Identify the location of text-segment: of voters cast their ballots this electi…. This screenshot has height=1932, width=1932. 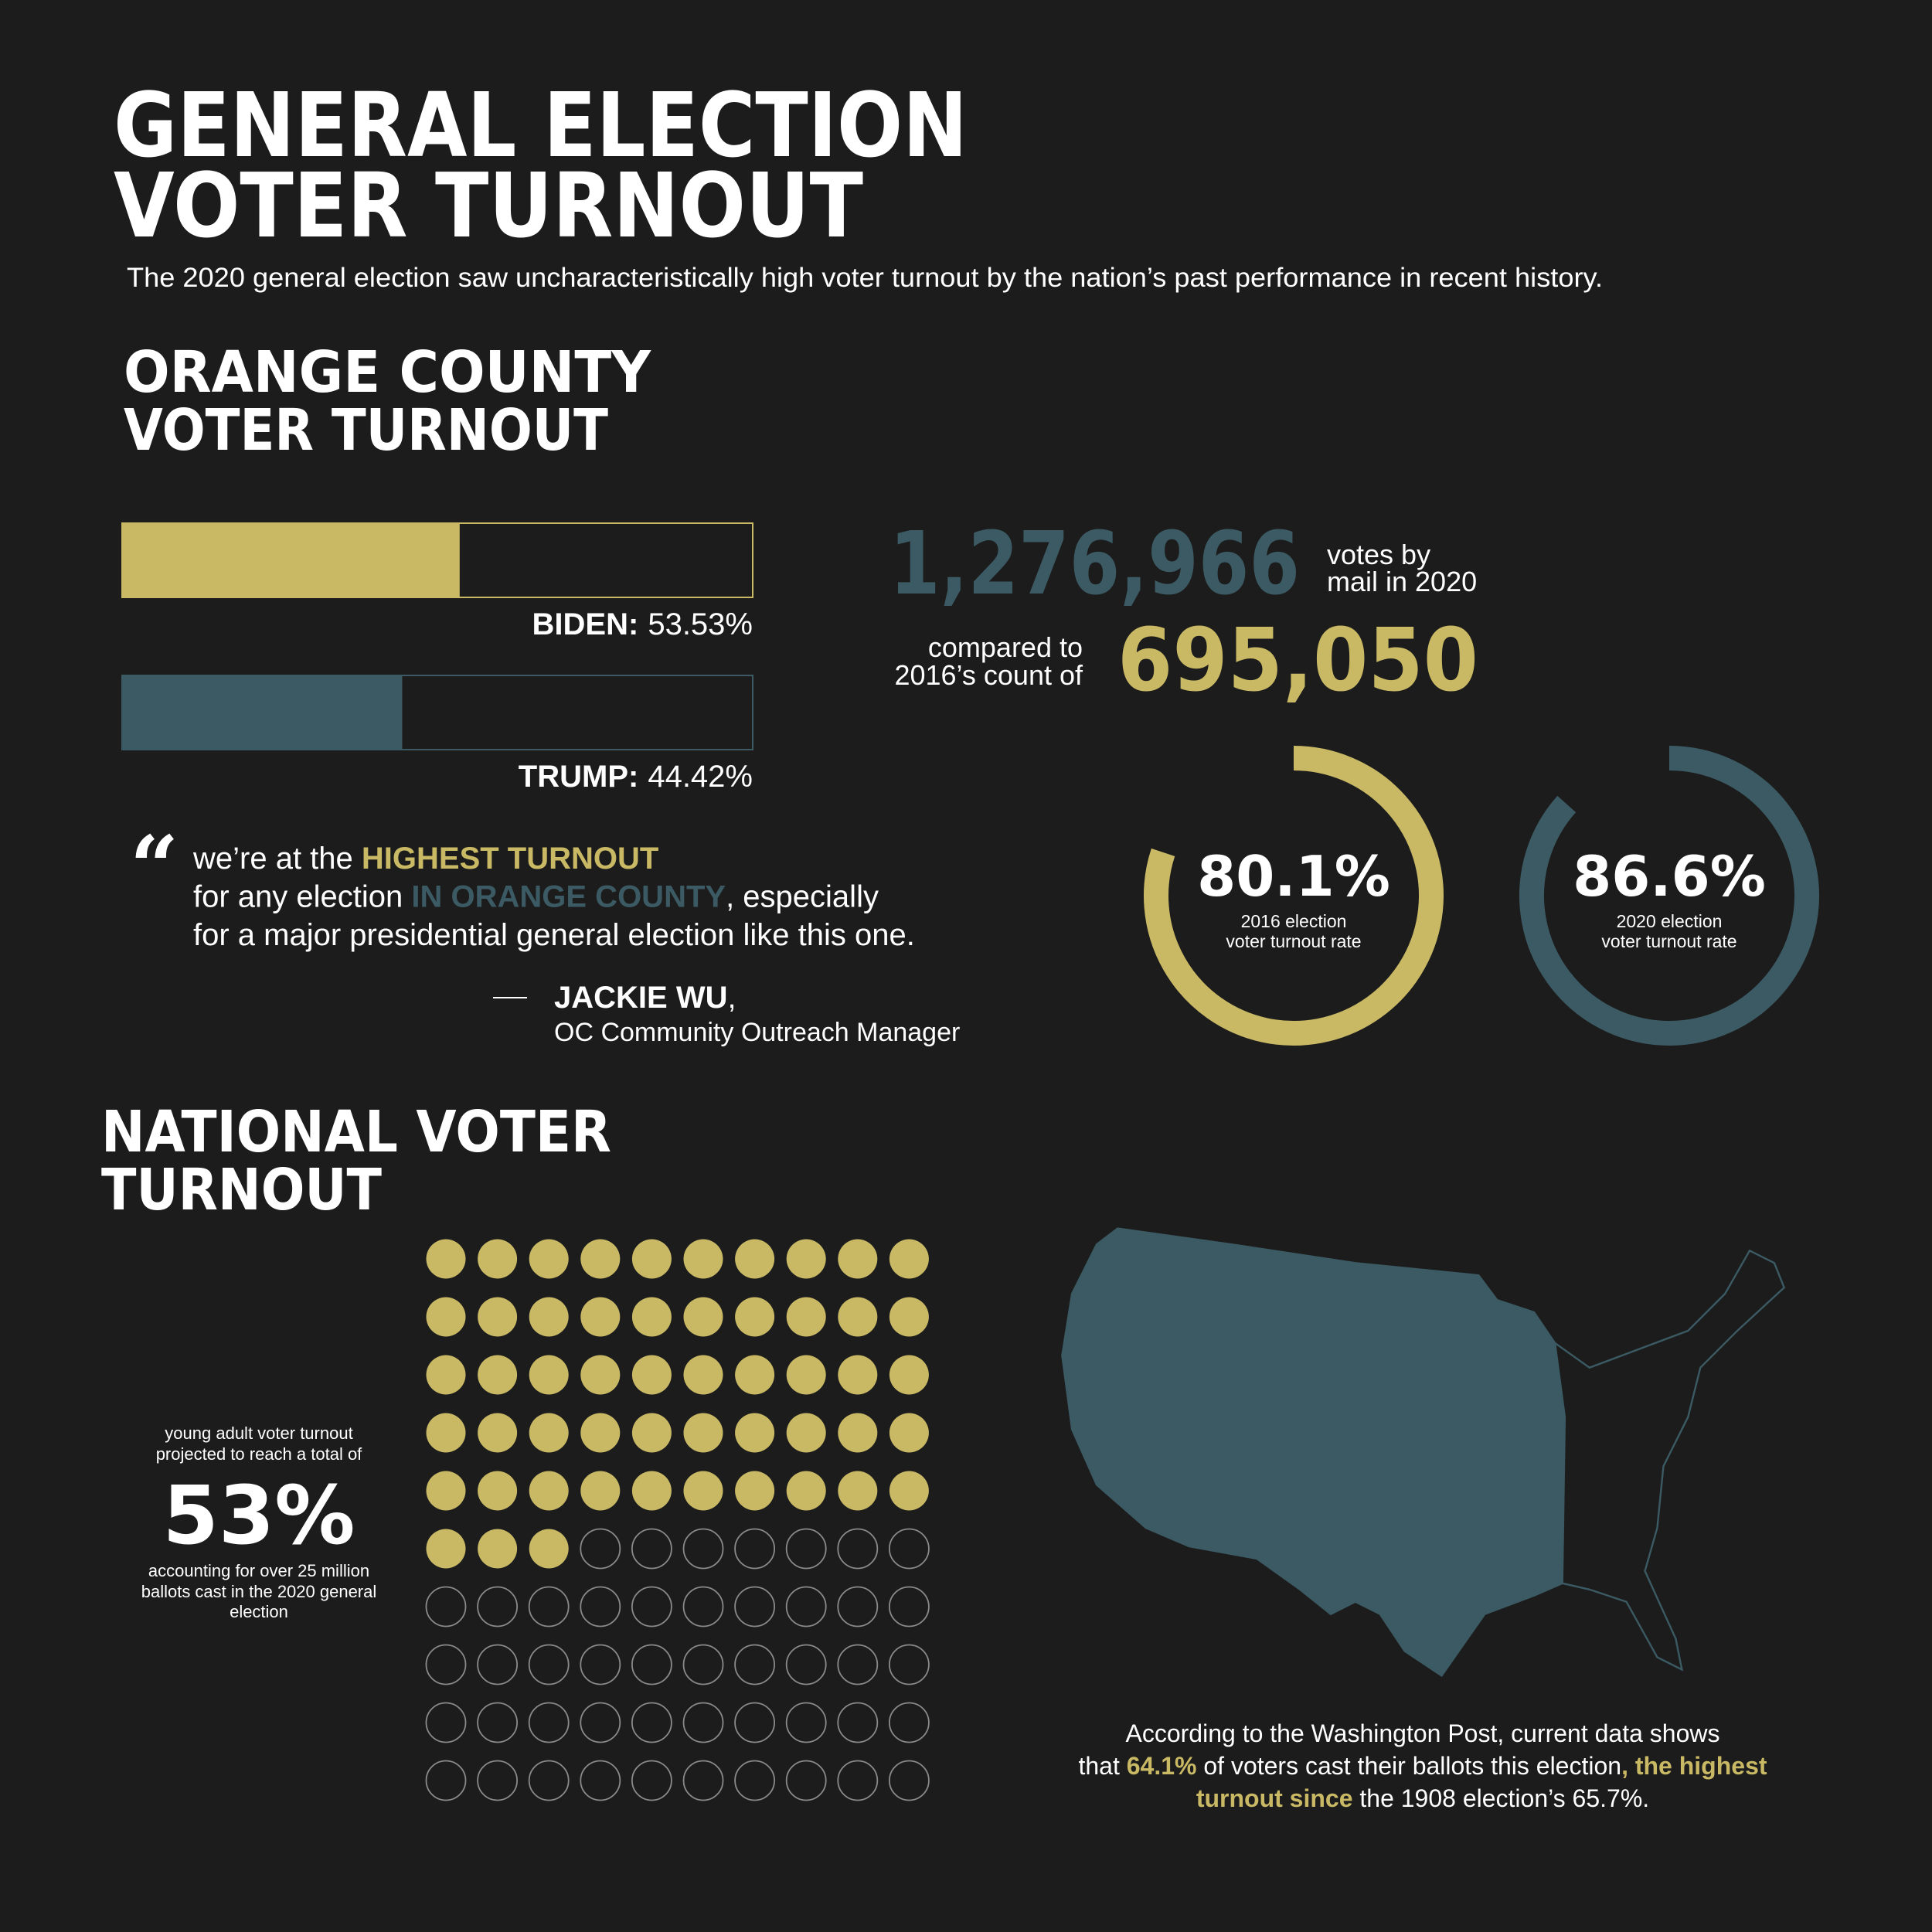
(1409, 1766).